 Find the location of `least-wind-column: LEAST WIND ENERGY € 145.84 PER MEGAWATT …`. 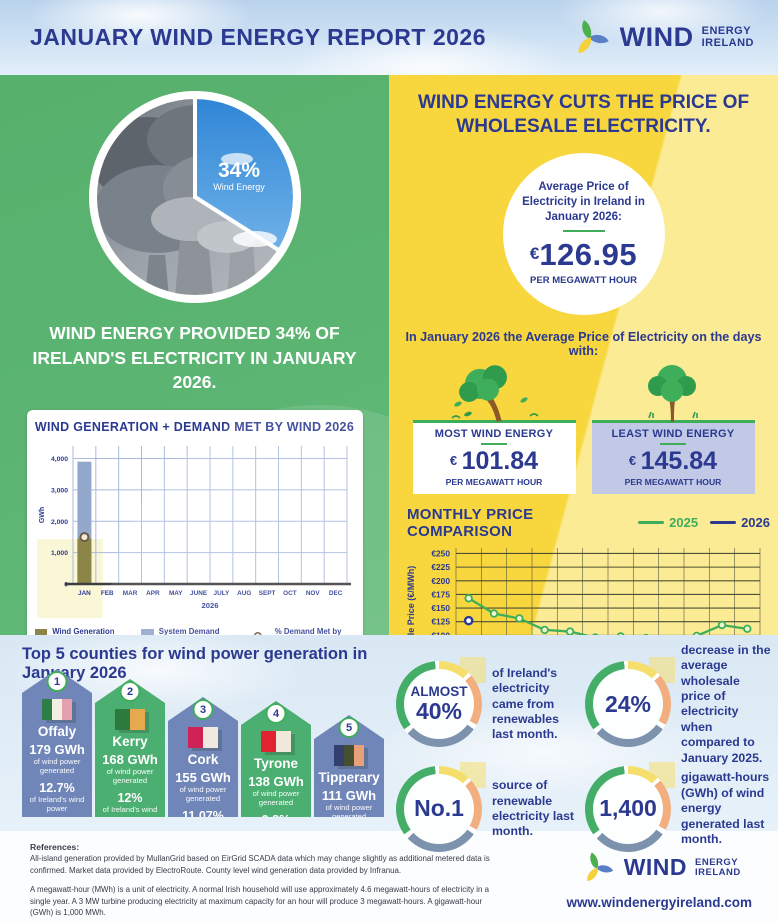

least-wind-column: LEAST WIND ENERGY € 145.84 PER MEGAWATT … is located at coordinates (673, 427).